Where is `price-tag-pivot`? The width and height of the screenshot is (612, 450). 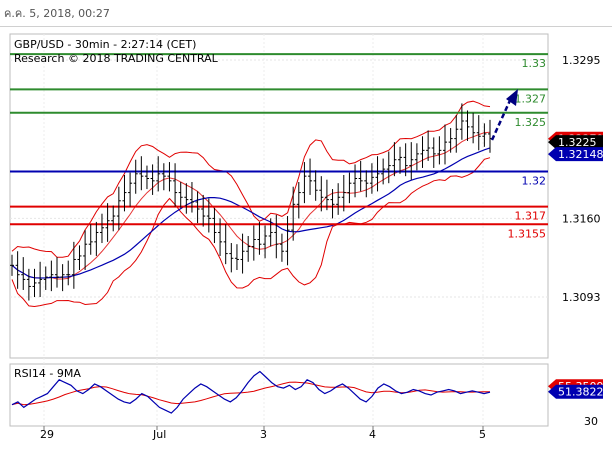
price-tag-pivot is located at coordinates (575, 154).